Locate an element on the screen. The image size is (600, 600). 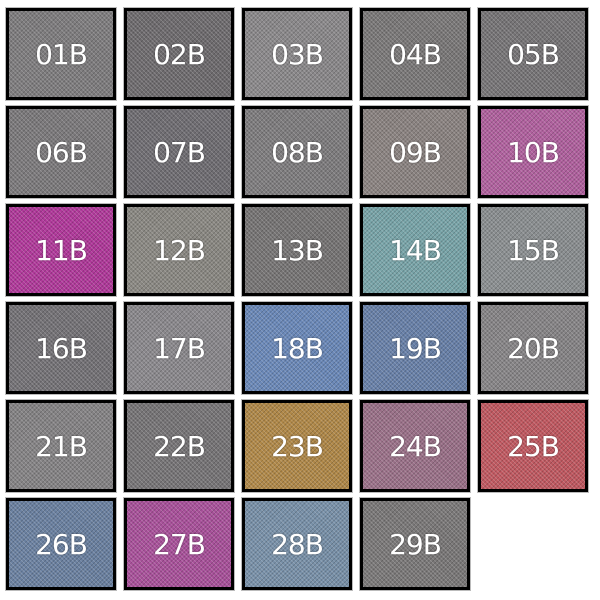
swatch-label: 24B is located at coordinates (415, 446).